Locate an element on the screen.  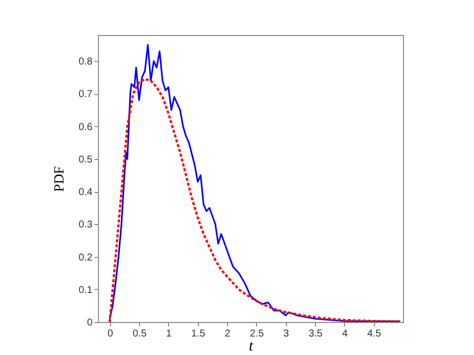
x-tick-label: 2.5 is located at coordinates (257, 334).